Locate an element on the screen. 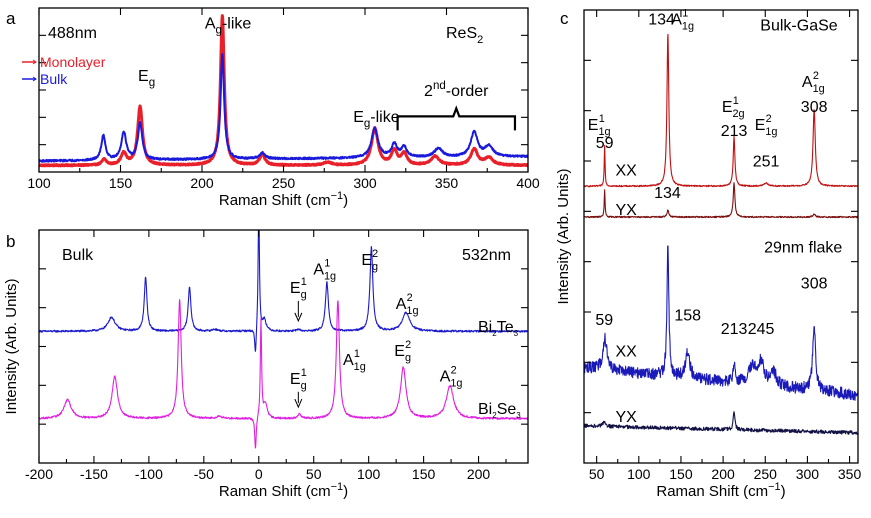 The height and width of the screenshot is (518, 871). peak-mode-label: Eg-like is located at coordinates (376, 119).